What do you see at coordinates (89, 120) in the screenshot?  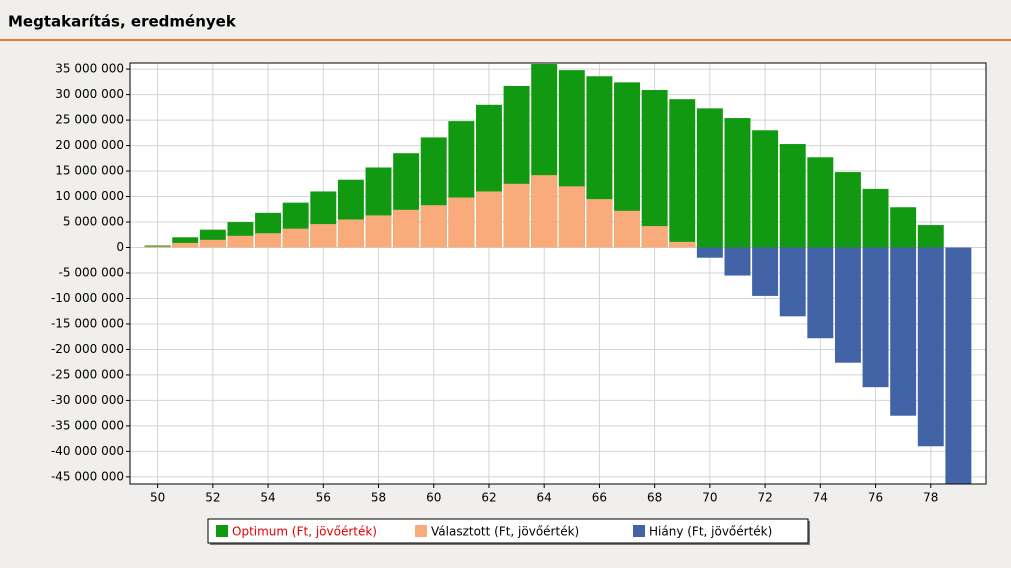 I see `y-tick-label: 25 000 000` at bounding box center [89, 120].